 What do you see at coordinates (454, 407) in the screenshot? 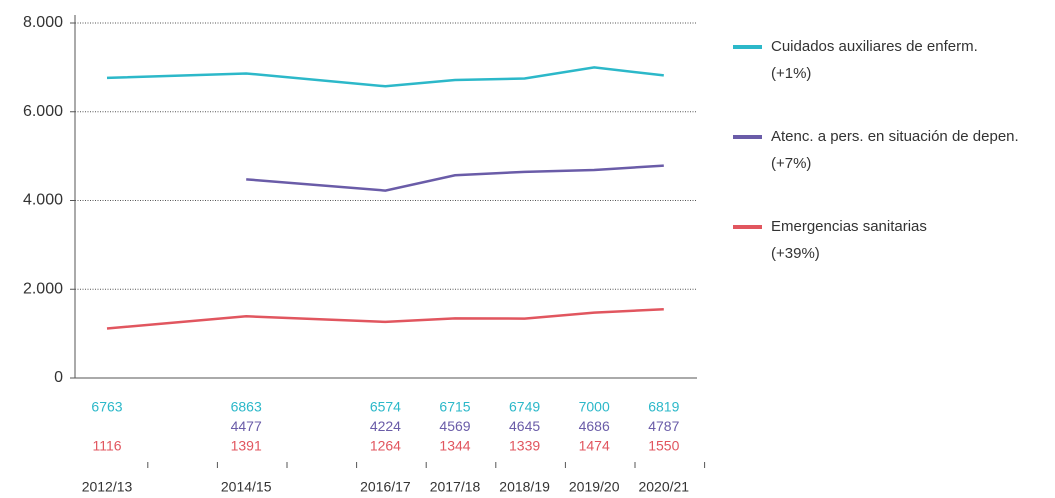
I see `data-label: 6715` at bounding box center [454, 407].